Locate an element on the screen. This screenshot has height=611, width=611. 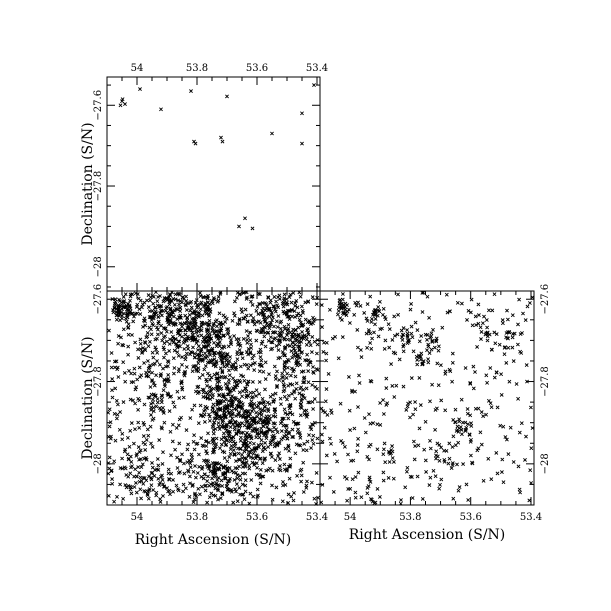
ticks-bottom-right: 54 53.8 53.6 53.4−27.6−27.8−28 is located at coordinates (435, 403).